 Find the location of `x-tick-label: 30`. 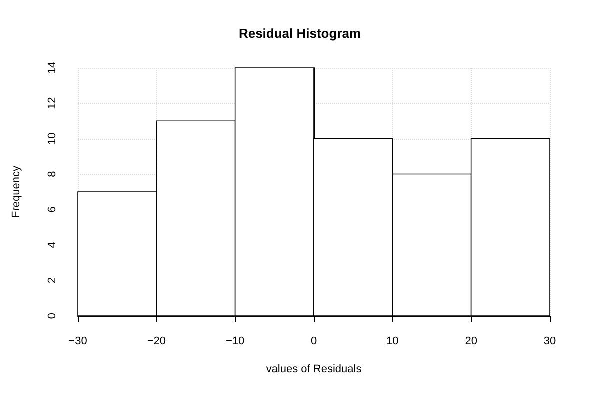

x-tick-label: 30 is located at coordinates (550, 342).